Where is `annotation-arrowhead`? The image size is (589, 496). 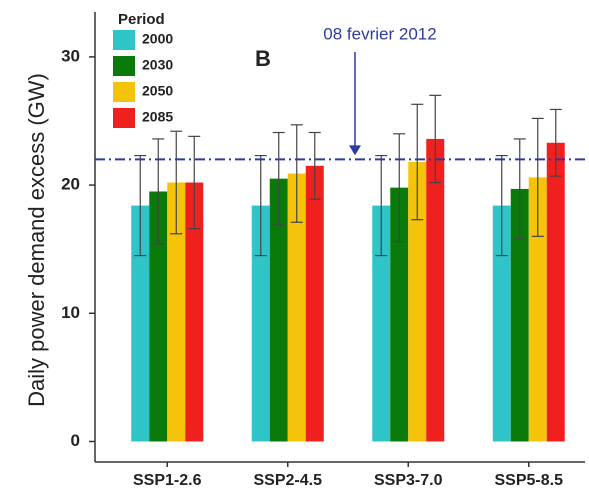
annotation-arrowhead is located at coordinates (355, 150).